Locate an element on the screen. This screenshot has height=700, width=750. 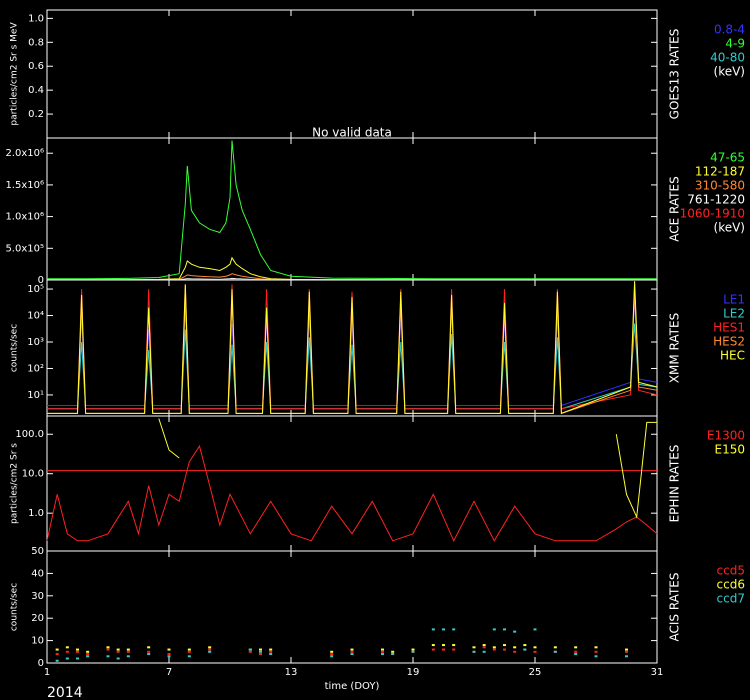
panel-frame is located at coordinates (352, 607).